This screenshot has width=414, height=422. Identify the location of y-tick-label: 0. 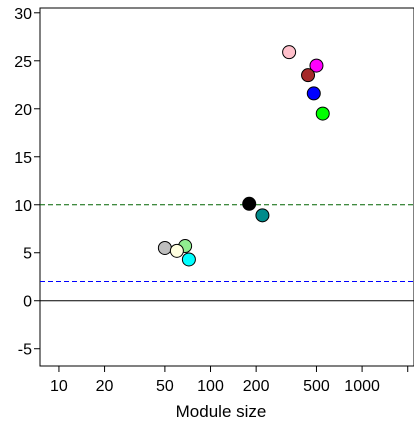
(27, 302).